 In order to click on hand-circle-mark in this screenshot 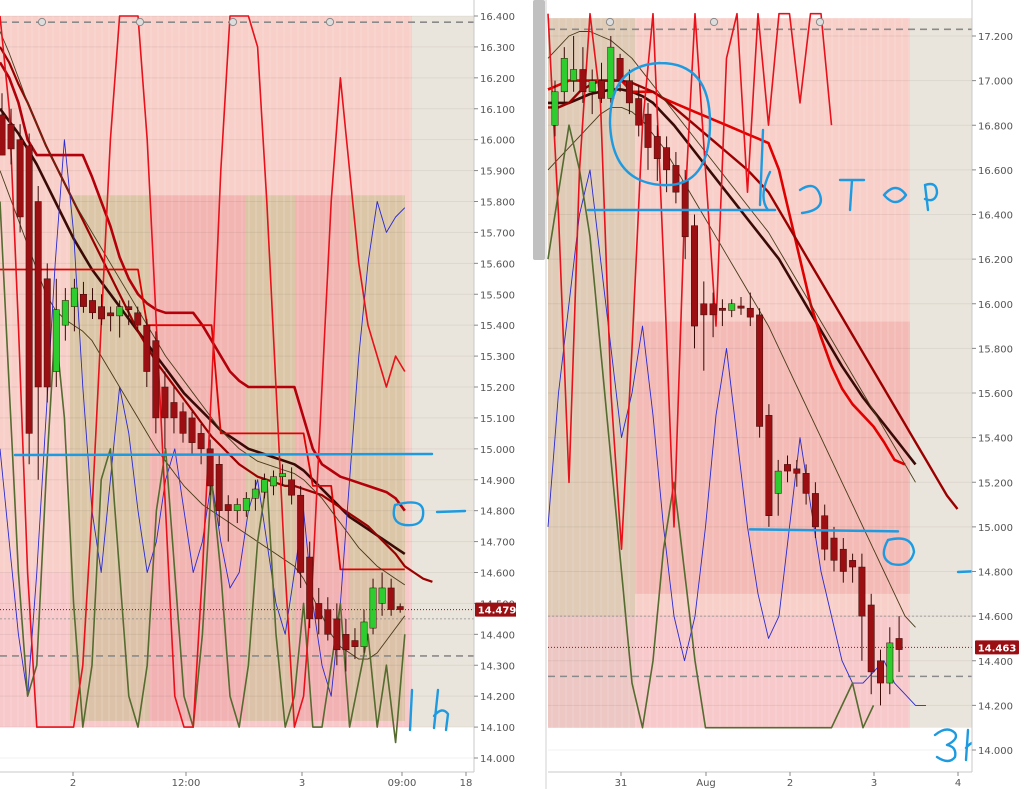, I will do `click(408, 514)`.